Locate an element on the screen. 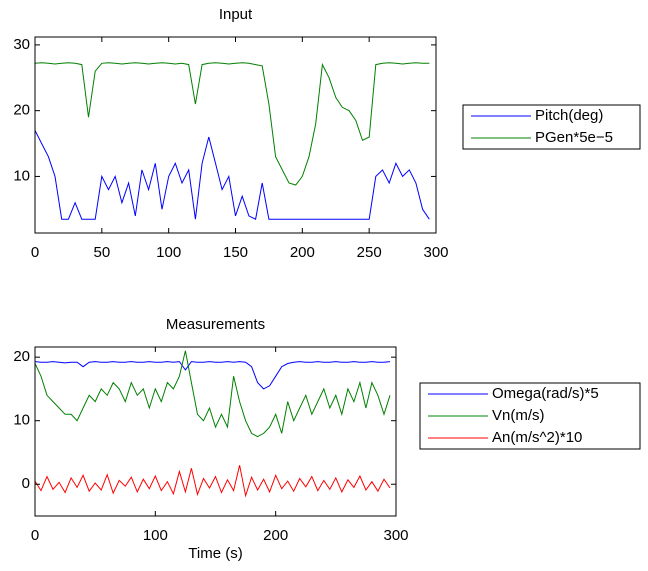 Image resolution: width=648 pixels, height=571 pixels. x-tick-label: 250 is located at coordinates (369, 252).